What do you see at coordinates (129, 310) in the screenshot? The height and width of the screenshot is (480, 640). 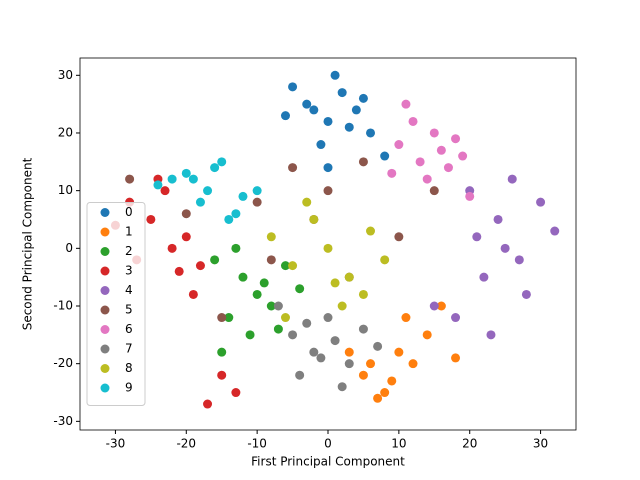 I see `legend-label: 5` at bounding box center [129, 310].